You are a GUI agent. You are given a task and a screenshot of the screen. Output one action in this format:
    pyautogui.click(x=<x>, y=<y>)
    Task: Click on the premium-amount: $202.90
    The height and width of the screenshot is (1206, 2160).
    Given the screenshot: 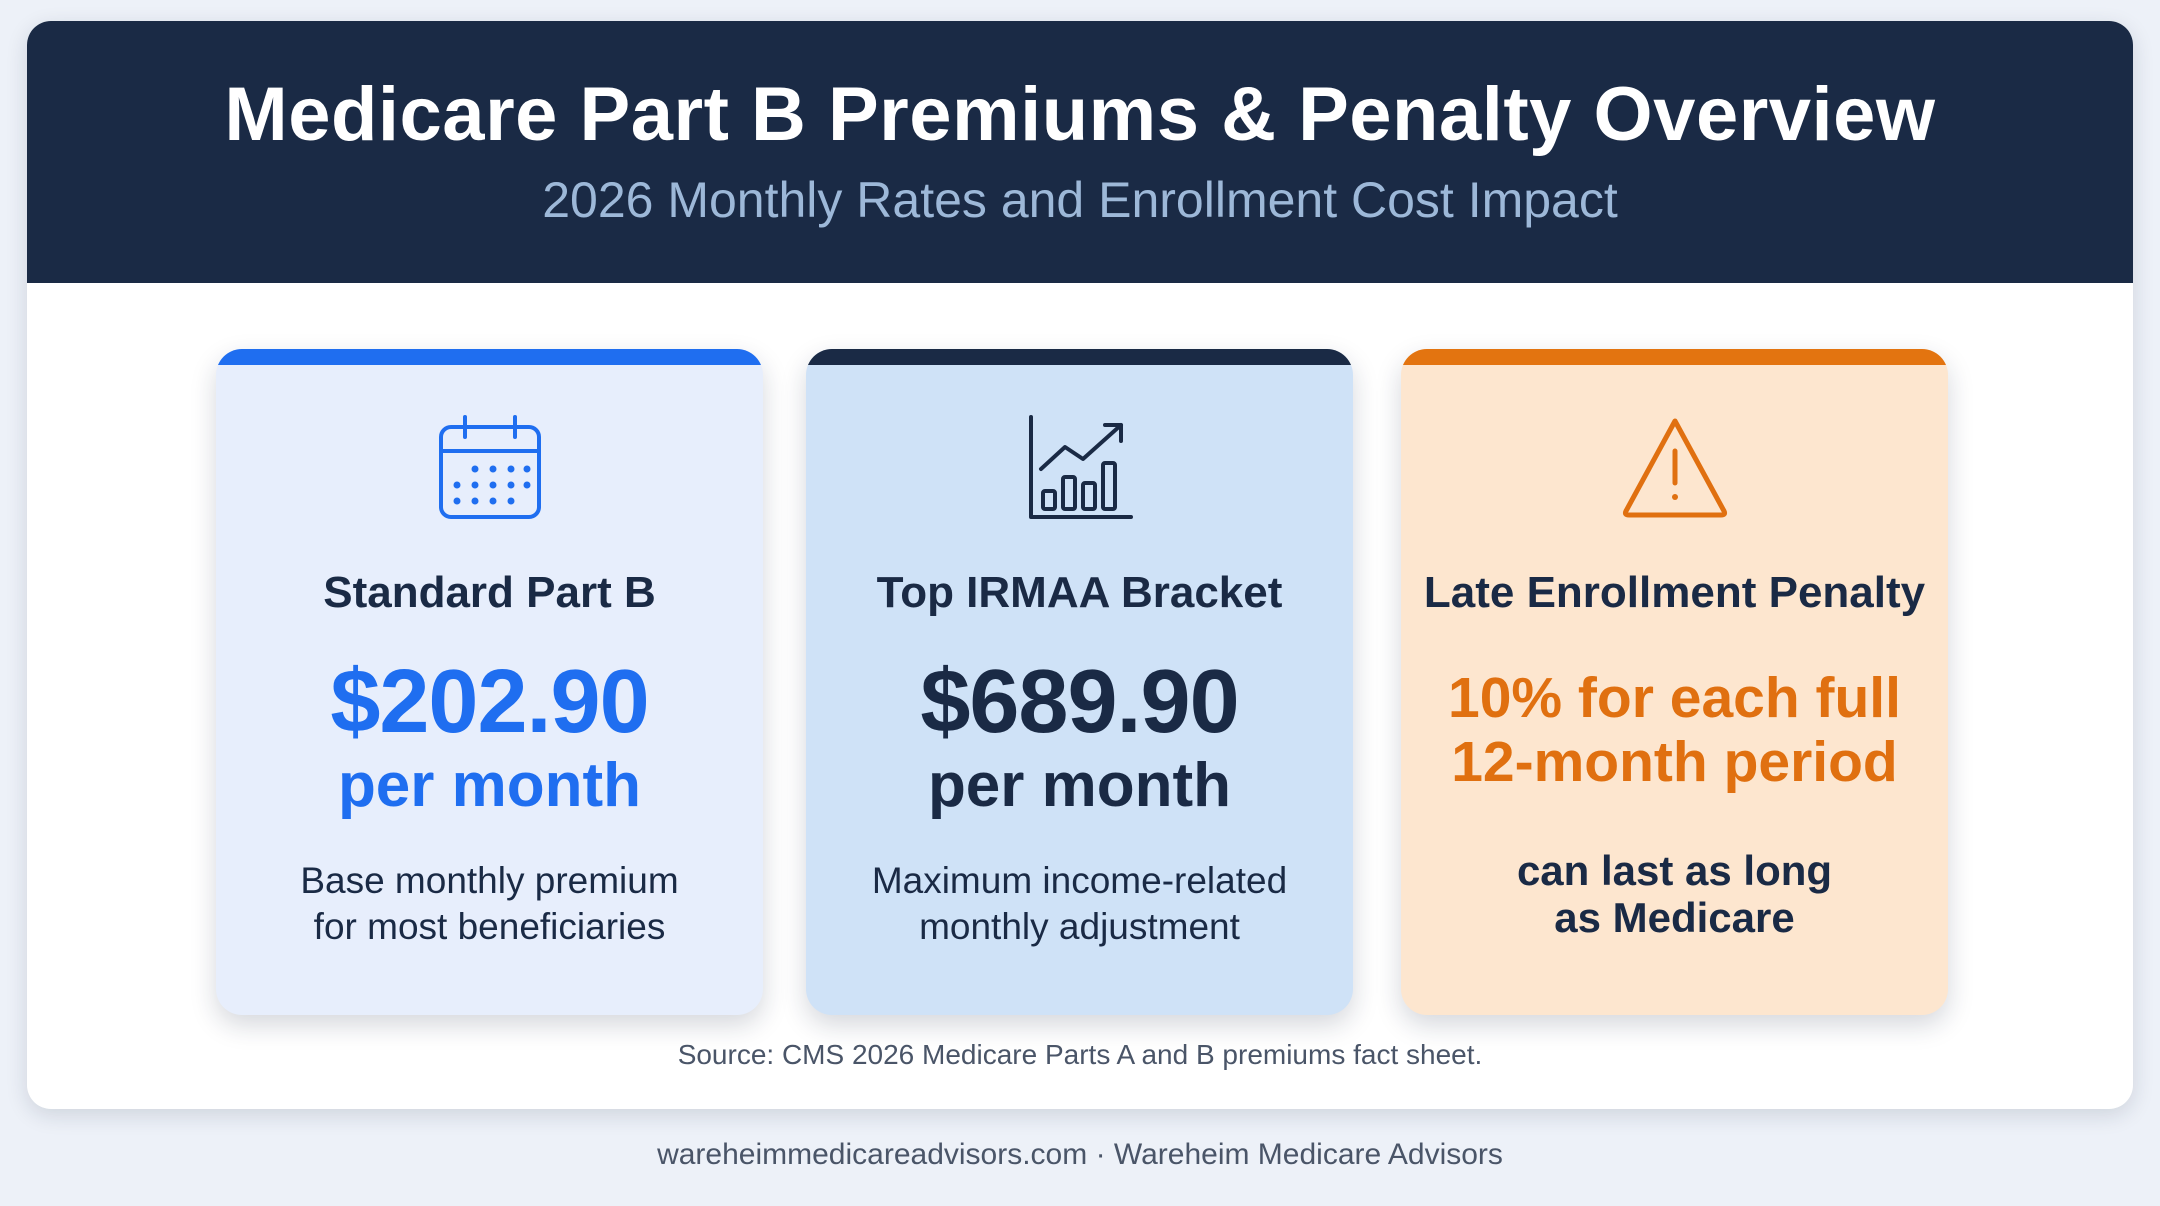 What is the action you would take?
    pyautogui.click(x=489, y=702)
    